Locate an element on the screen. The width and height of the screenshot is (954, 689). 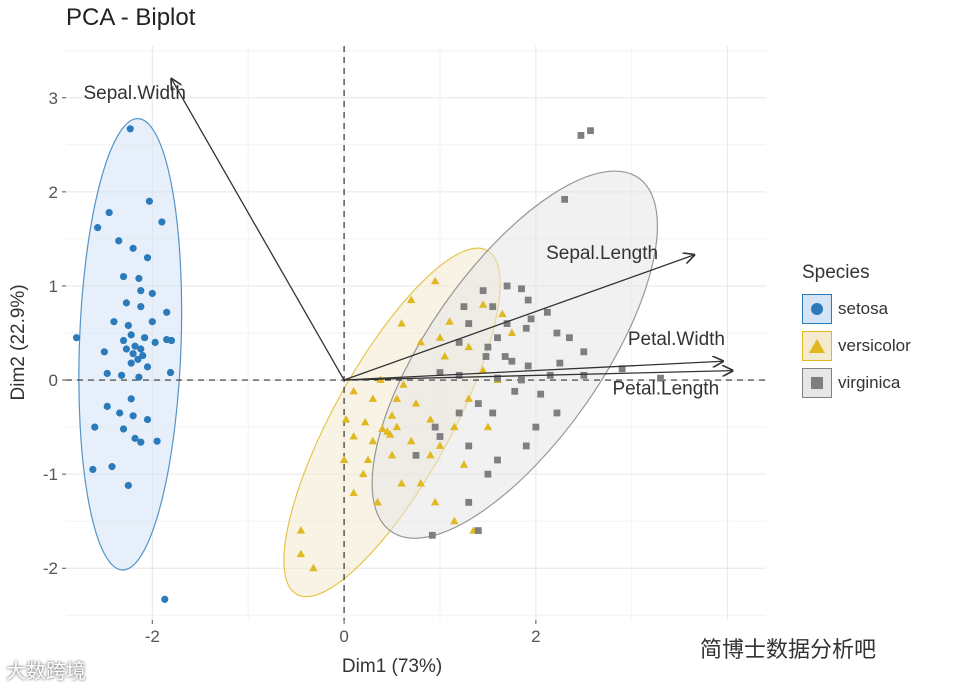
x-axis-label: Dim1 (73%) is located at coordinates (392, 666).